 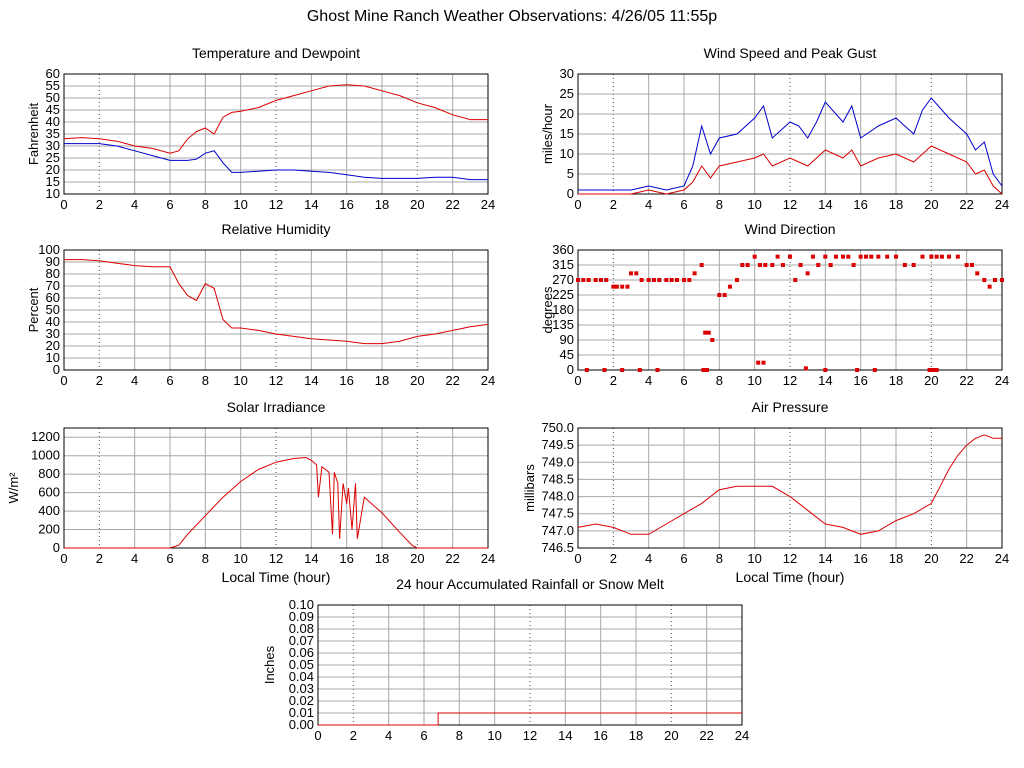 I want to click on y-tick-label: 0.02, so click(x=301, y=700).